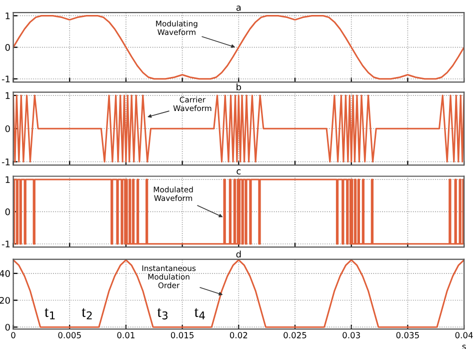 The image size is (474, 349). What do you see at coordinates (238, 8) in the screenshot?
I see `chart-title: a` at bounding box center [238, 8].